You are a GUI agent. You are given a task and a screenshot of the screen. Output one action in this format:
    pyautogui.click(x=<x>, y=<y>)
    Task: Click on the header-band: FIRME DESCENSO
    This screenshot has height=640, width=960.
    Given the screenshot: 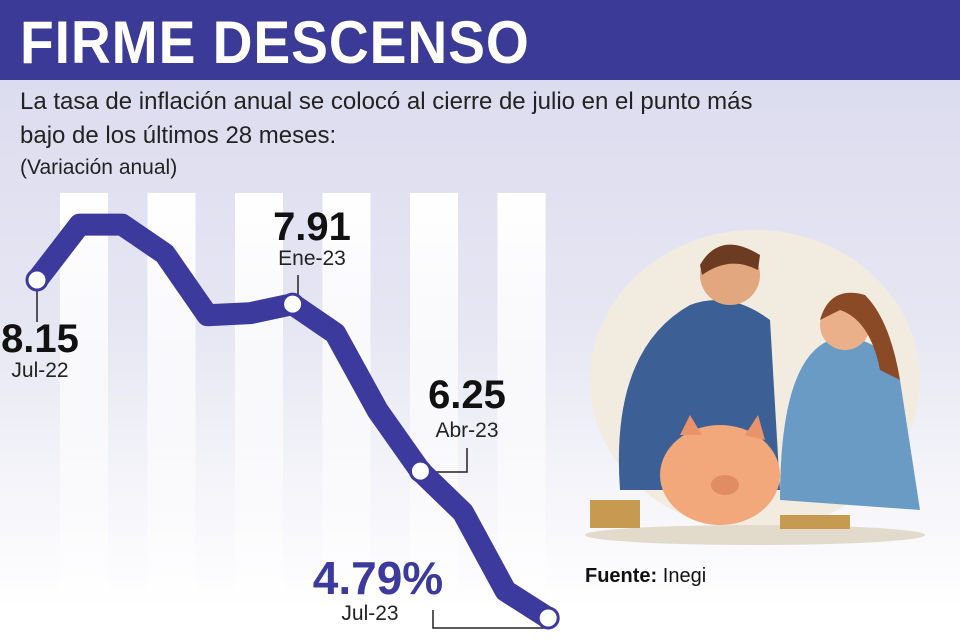 What is the action you would take?
    pyautogui.click(x=480, y=40)
    